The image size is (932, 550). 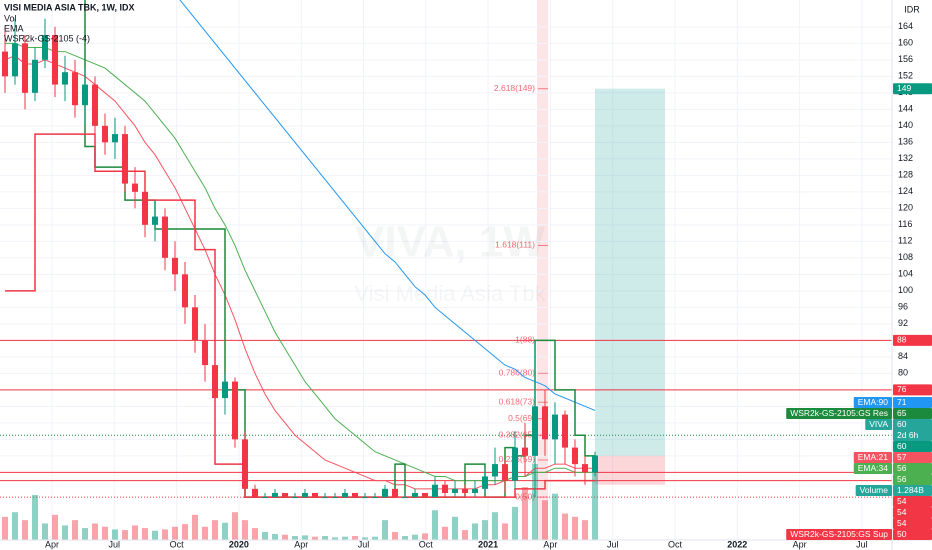 I want to click on y-tick-label: 140, so click(x=905, y=125).